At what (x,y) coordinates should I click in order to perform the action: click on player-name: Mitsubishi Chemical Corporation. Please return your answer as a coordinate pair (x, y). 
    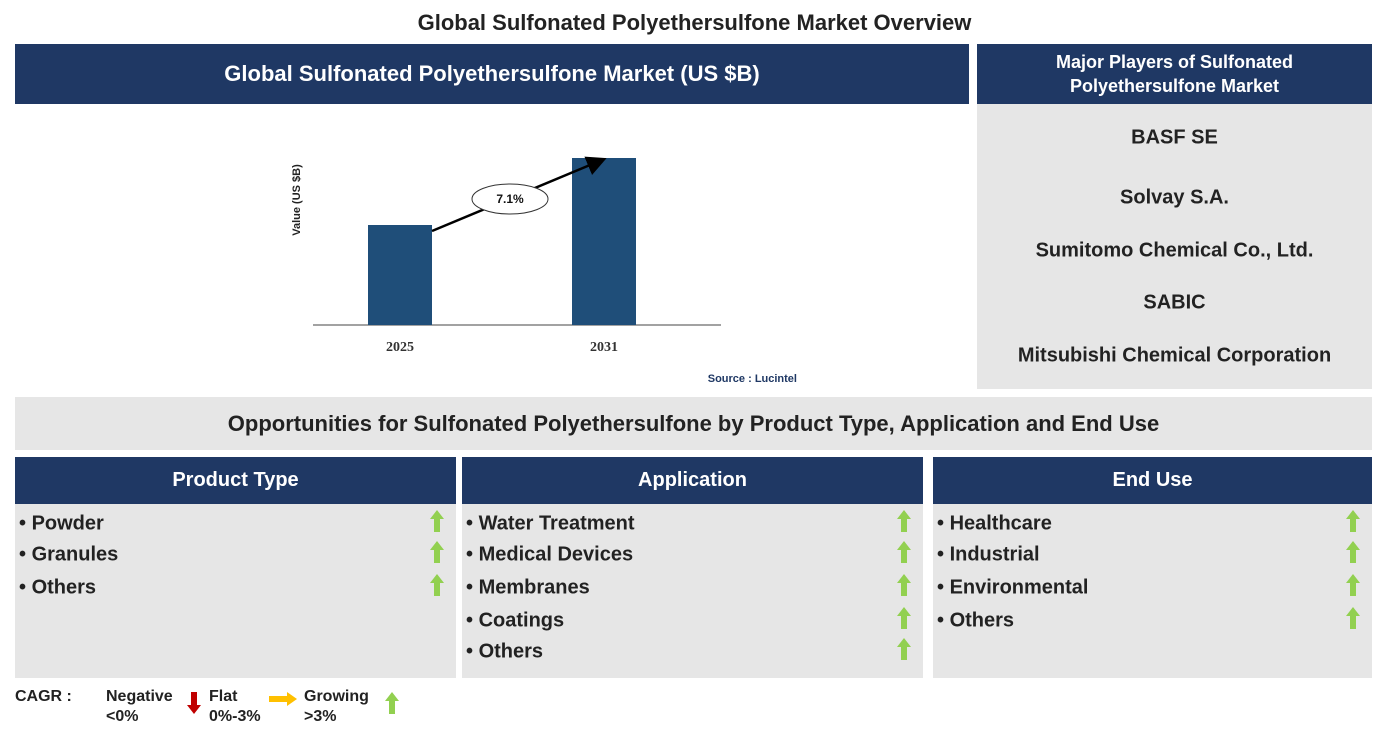
    Looking at the image, I should click on (1174, 355).